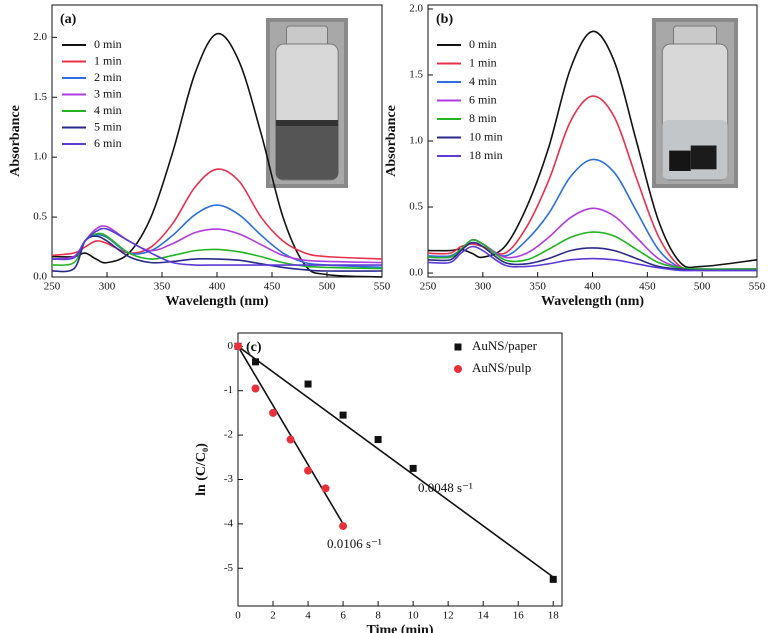 The height and width of the screenshot is (633, 774). Describe the element at coordinates (354, 543) in the screenshot. I see `rate-annotation: 0.0106 s⁻¹` at that location.